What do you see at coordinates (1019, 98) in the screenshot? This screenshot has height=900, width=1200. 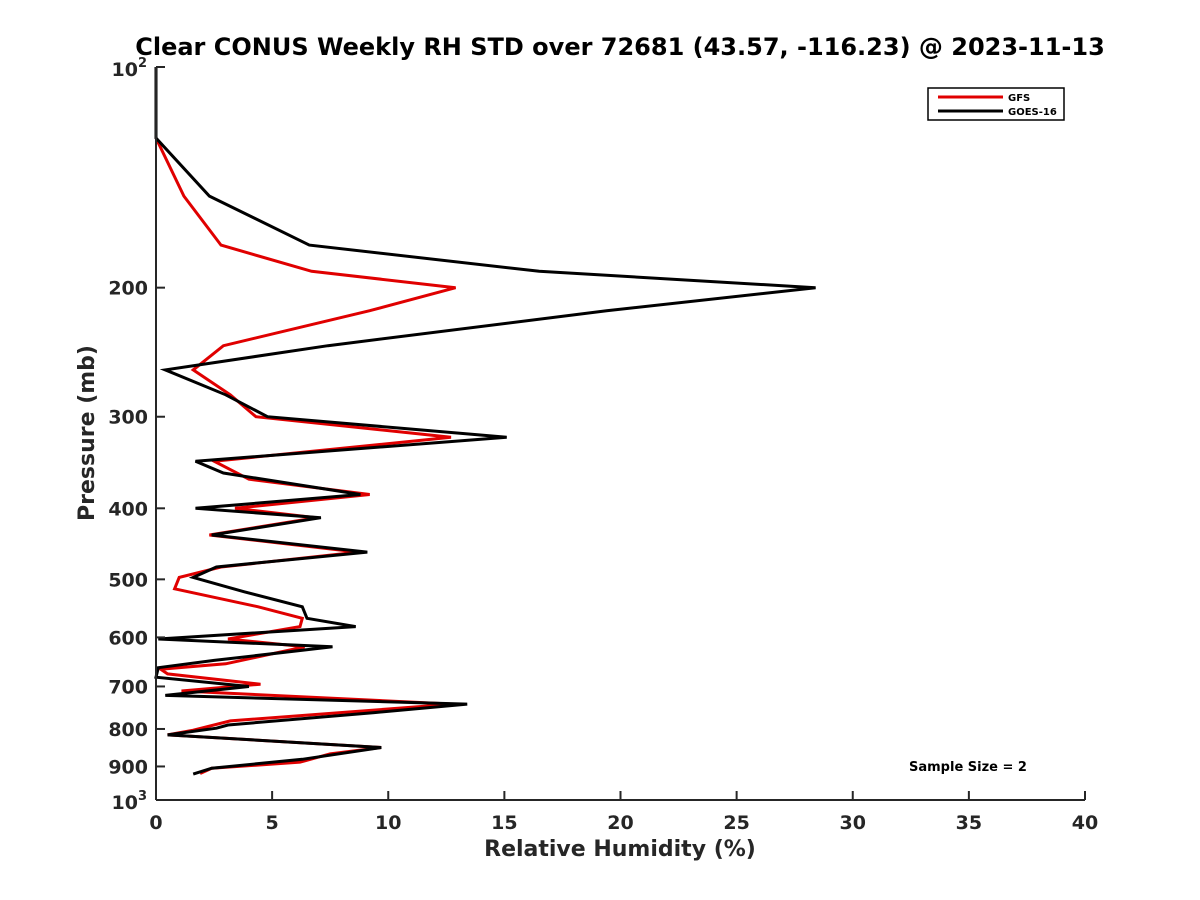 I see `legend-label-gfs: GFS` at bounding box center [1019, 98].